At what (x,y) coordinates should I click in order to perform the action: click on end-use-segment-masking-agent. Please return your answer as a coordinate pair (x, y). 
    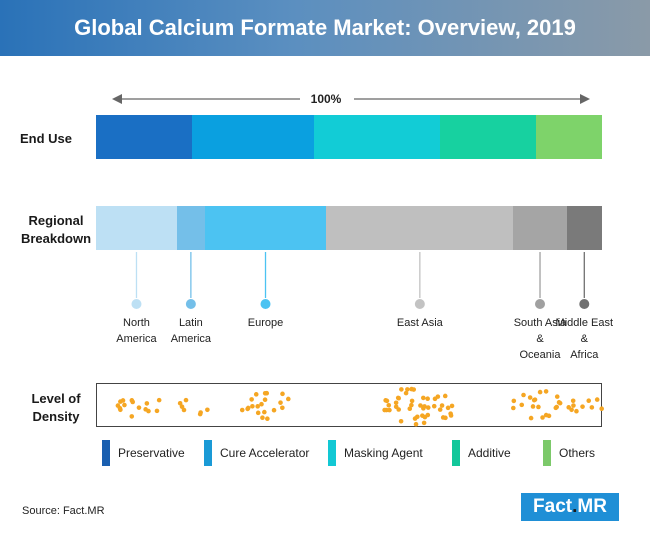
    Looking at the image, I should click on (377, 137).